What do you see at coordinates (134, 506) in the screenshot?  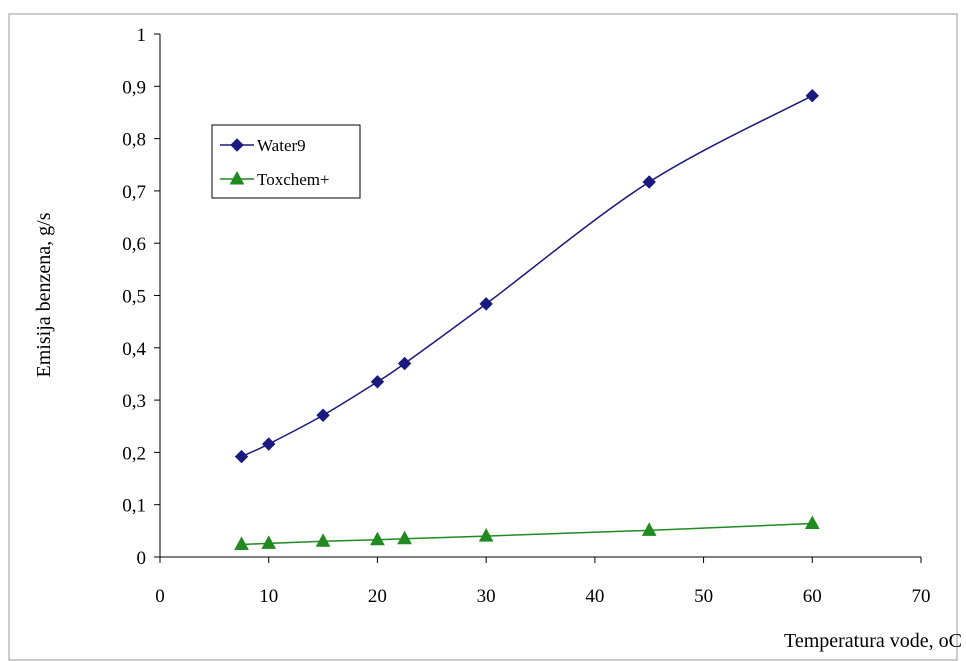 I see `y-tick-label: 0,1` at bounding box center [134, 506].